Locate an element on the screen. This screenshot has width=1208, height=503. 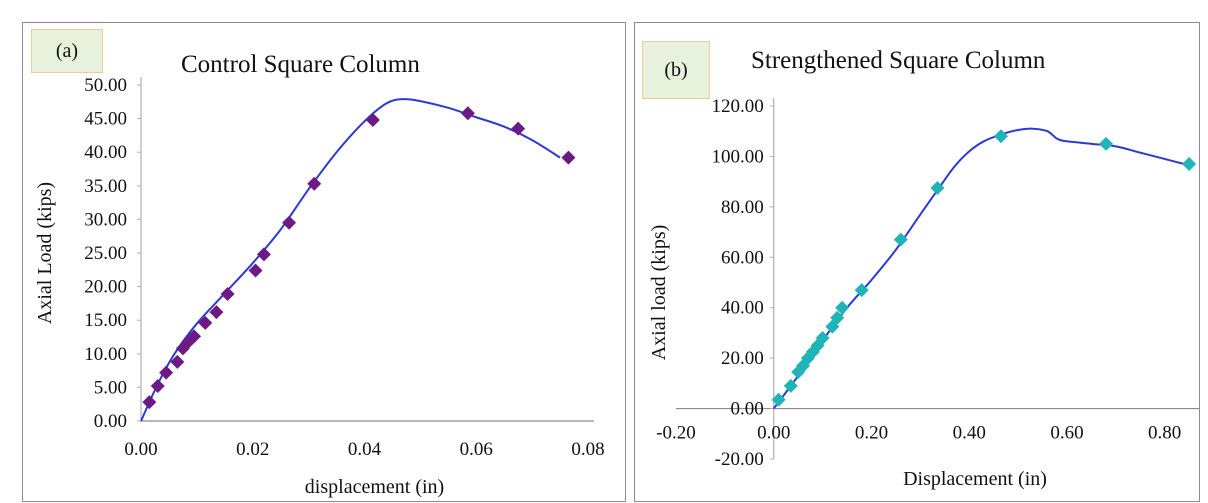
x-tick-label: 0.06 is located at coordinates (476, 449).